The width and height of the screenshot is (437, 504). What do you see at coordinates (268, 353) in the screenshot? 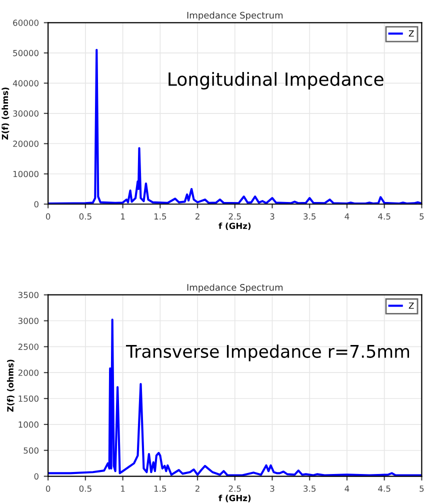
I see `annotation: Transverse Impedance r=7.5mm` at bounding box center [268, 353].